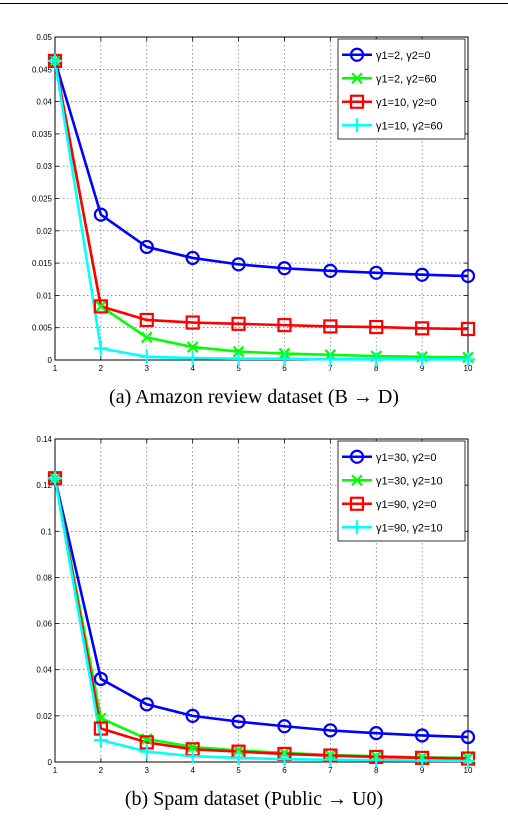 This screenshot has width=508, height=818. I want to click on chart-b-ytick-label-0: 0, so click(50, 762).